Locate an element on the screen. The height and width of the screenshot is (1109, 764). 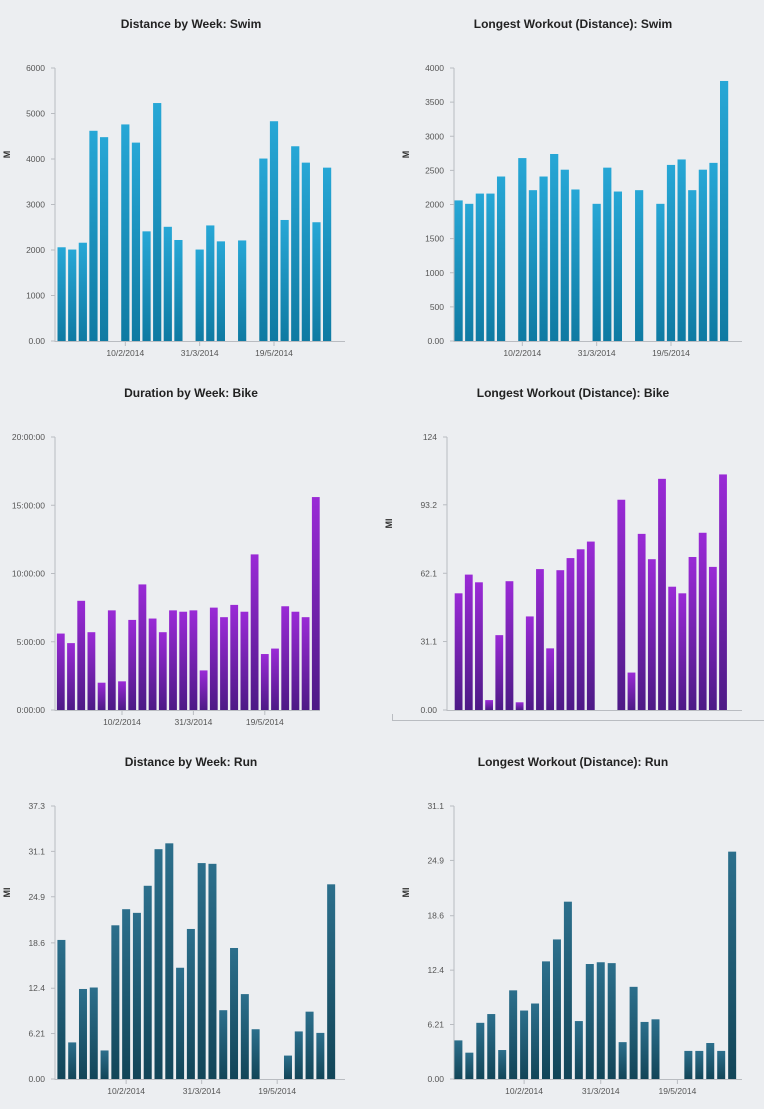
y-tick-label: 5000 is located at coordinates (35, 114).